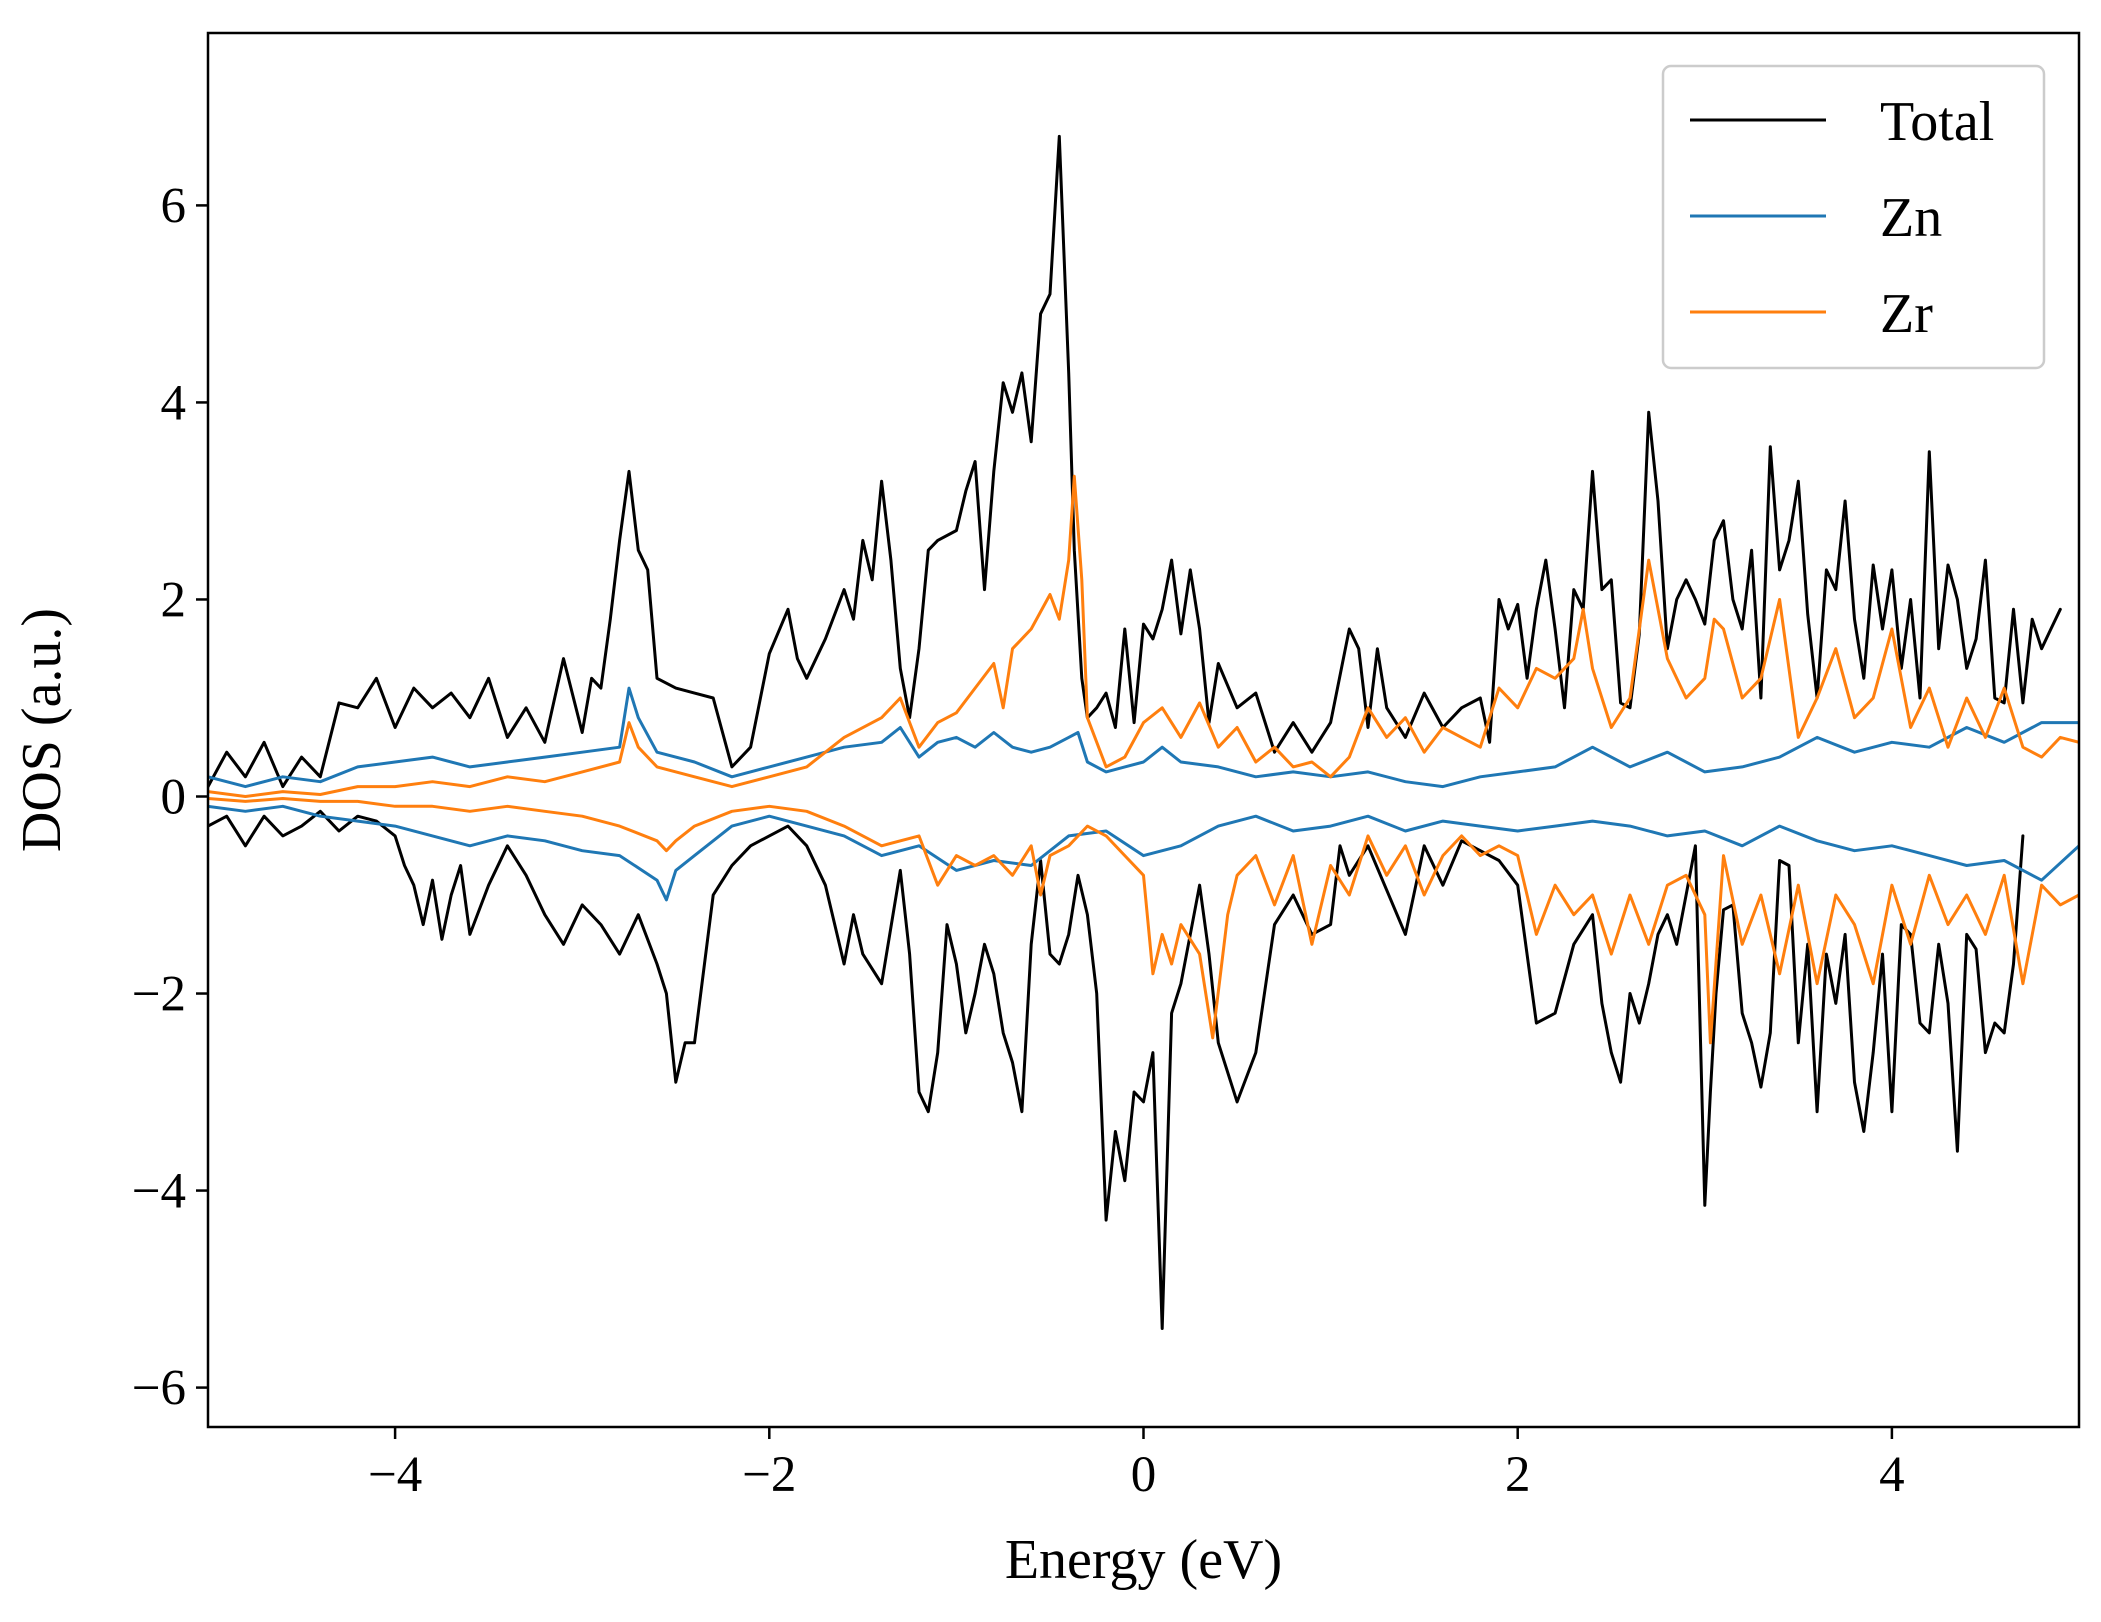 This screenshot has height=1622, width=2101. I want to click on y-tick-label: 2, so click(174, 600).